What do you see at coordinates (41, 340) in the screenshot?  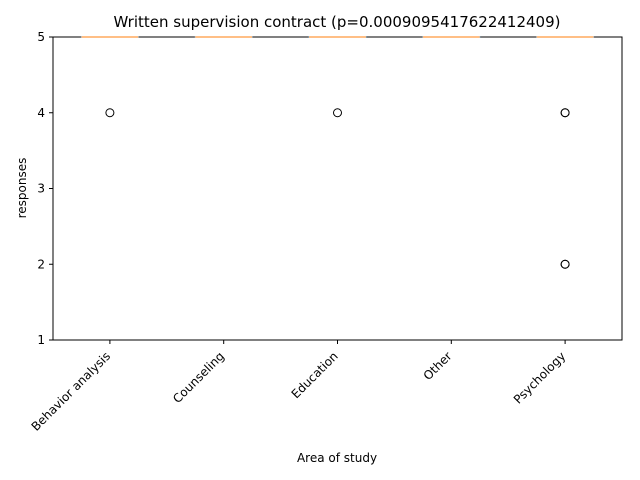 I see `y-tick-label: 1` at bounding box center [41, 340].